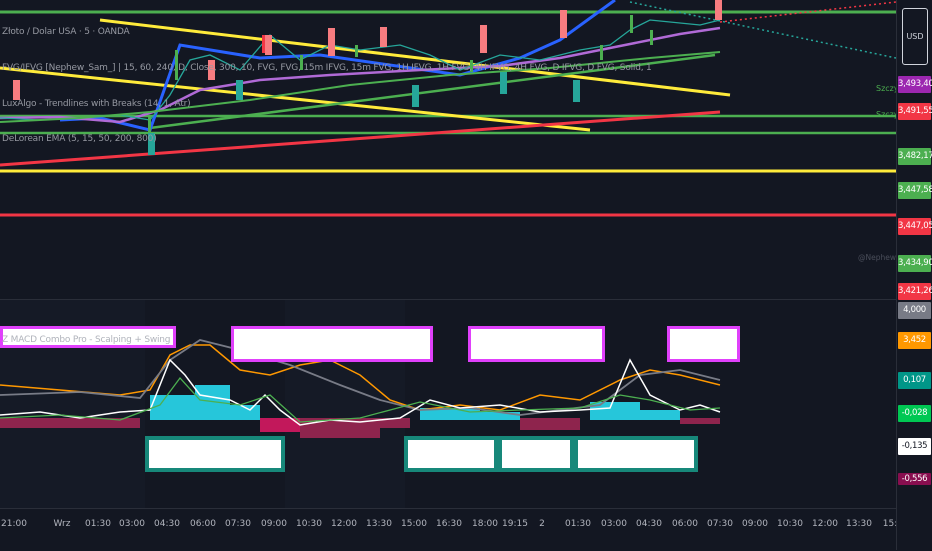  What do you see at coordinates (914, 479) in the screenshot?
I see `osc-value-label: -0,556` at bounding box center [914, 479].